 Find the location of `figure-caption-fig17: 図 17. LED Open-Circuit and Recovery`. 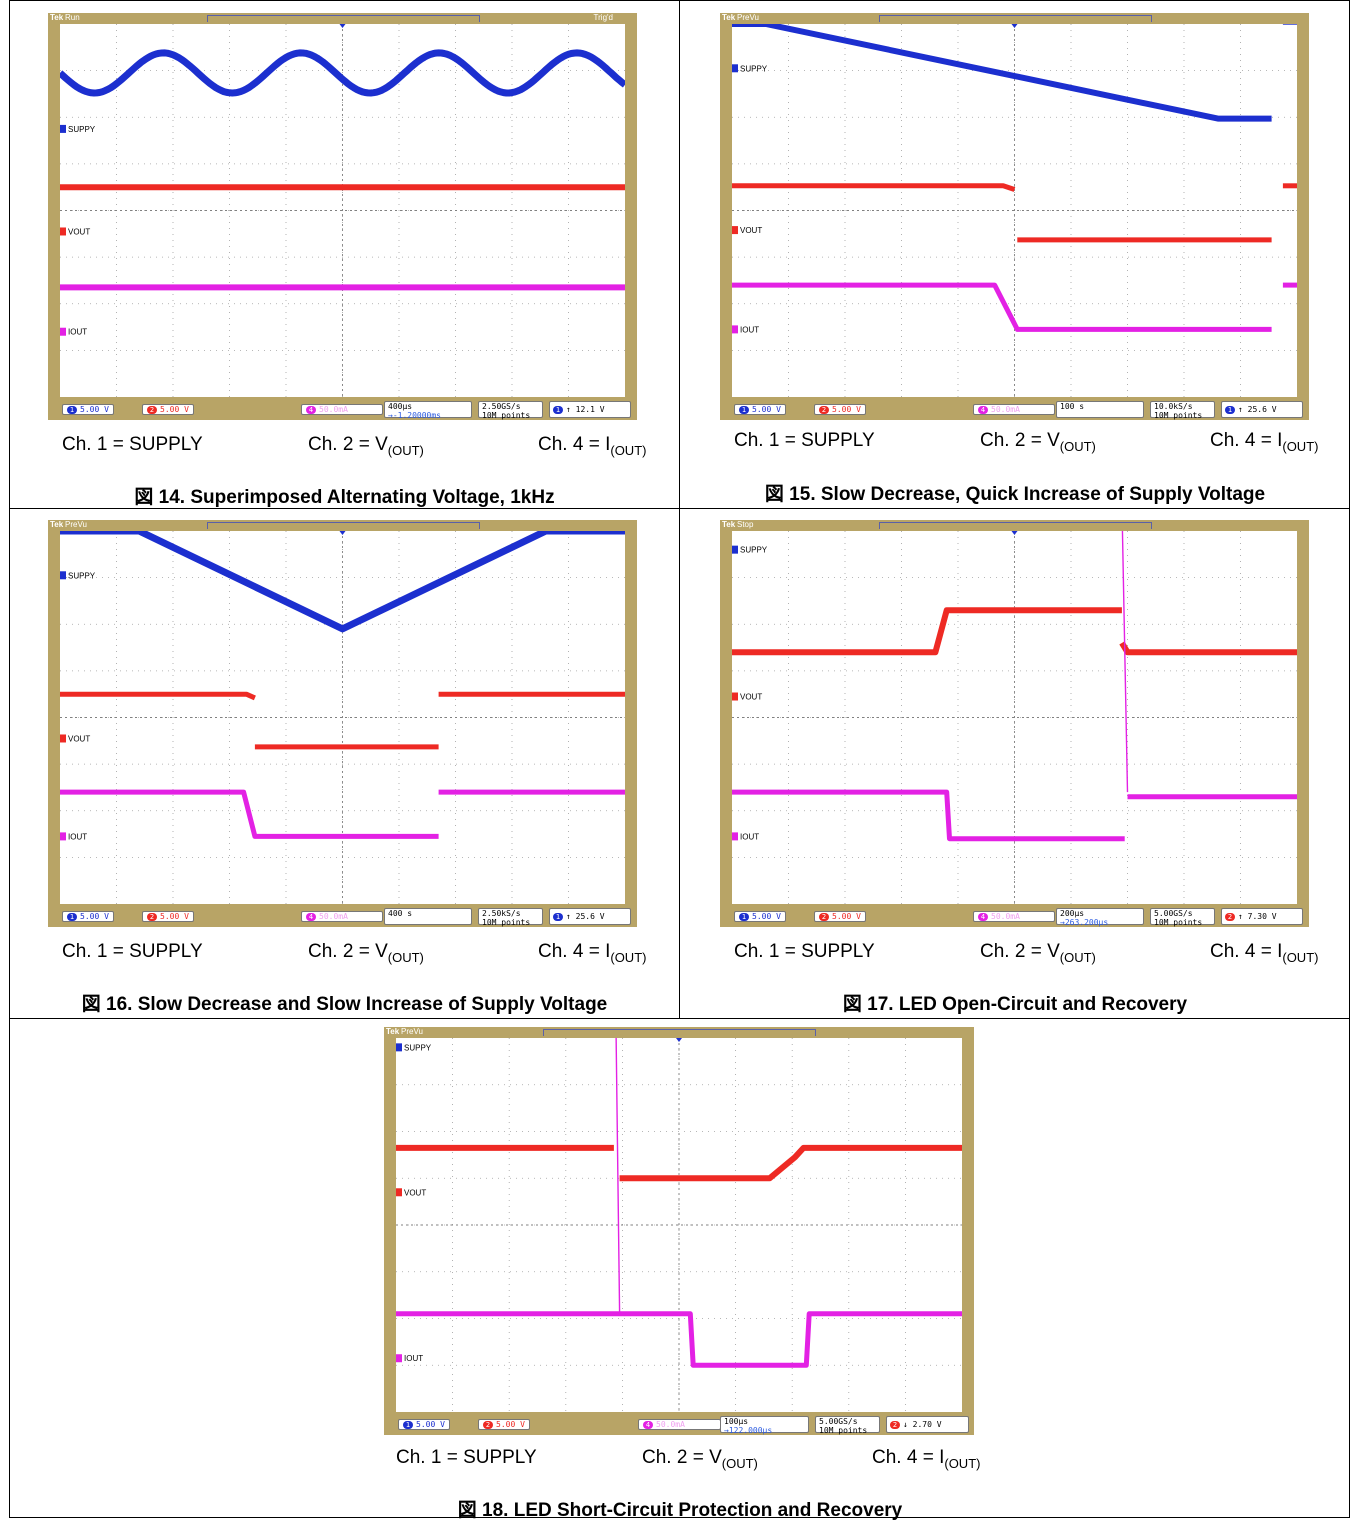

figure-caption-fig17: 図 17. LED Open-Circuit and Recovery is located at coordinates (1015, 1004).